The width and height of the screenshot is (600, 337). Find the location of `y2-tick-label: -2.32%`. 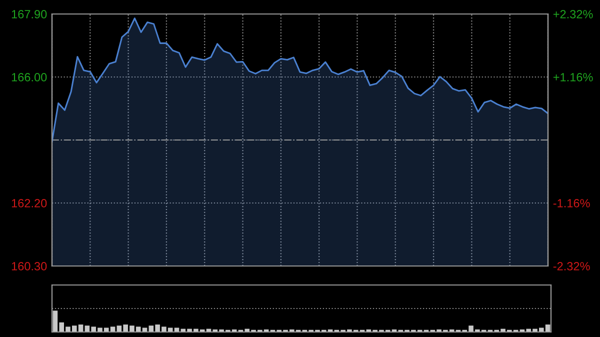

y2-tick-label: -2.32% is located at coordinates (571, 266).